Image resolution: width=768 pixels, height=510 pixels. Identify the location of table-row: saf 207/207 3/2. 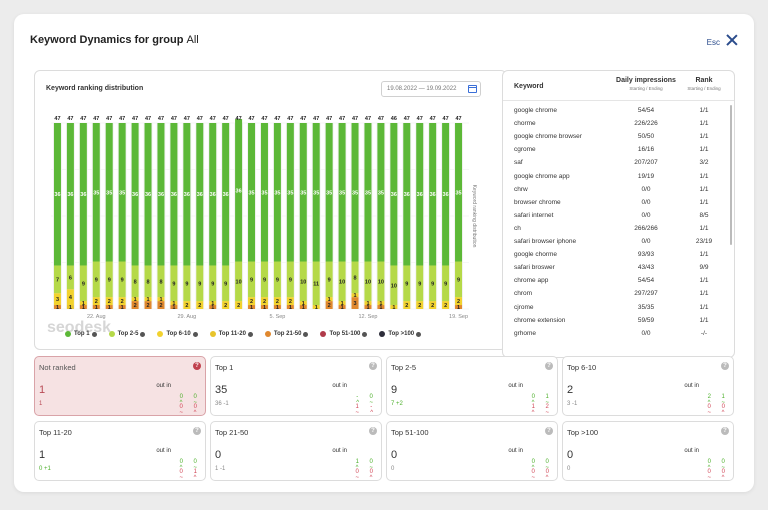
(615, 163).